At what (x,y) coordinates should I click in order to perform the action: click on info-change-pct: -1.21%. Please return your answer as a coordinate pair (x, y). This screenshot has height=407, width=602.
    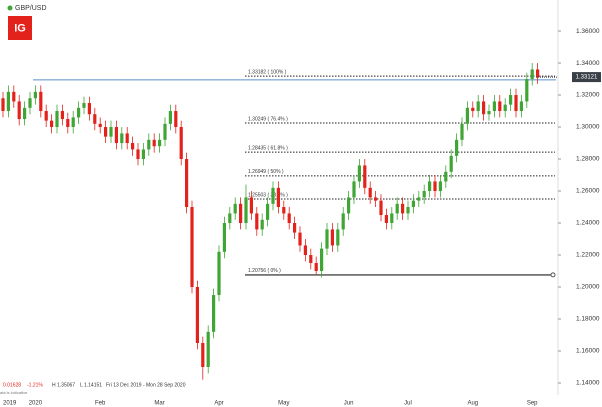
    Looking at the image, I should click on (35, 385).